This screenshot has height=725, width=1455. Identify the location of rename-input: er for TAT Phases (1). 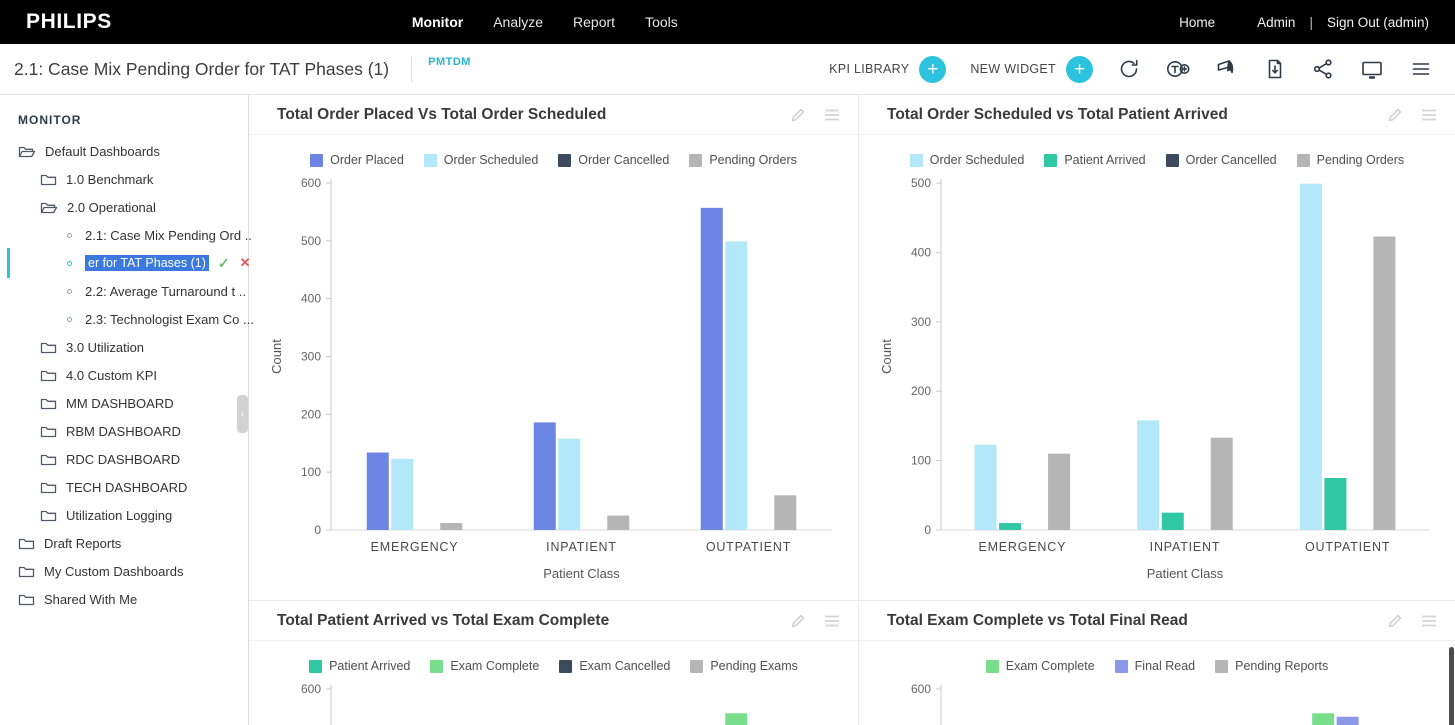
(147, 263).